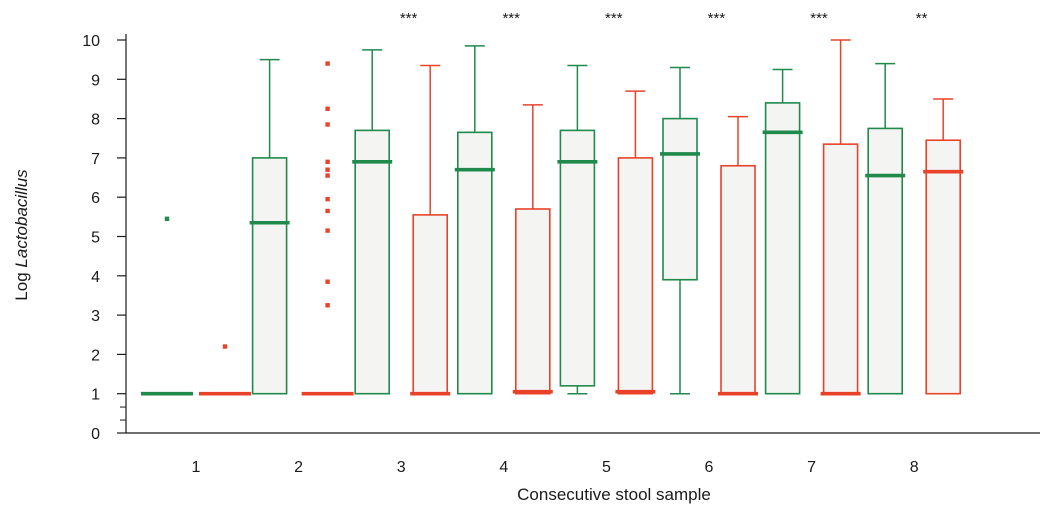 The height and width of the screenshot is (508, 1045). Describe the element at coordinates (21, 284) in the screenshot. I see `y-axis-title-prefix: Log` at that location.